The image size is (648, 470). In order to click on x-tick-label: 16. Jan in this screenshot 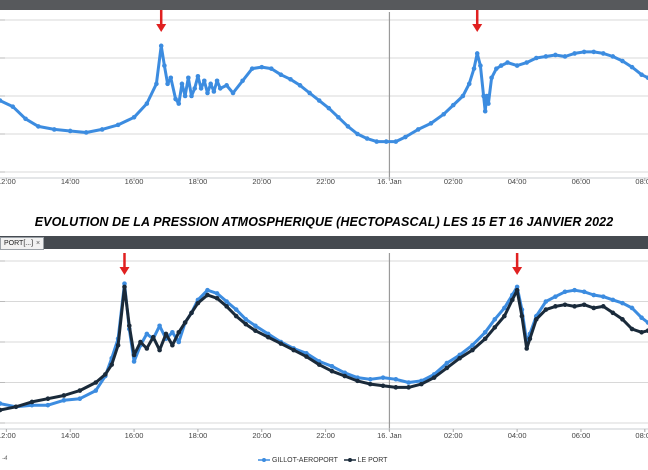, I will do `click(389, 435)`.